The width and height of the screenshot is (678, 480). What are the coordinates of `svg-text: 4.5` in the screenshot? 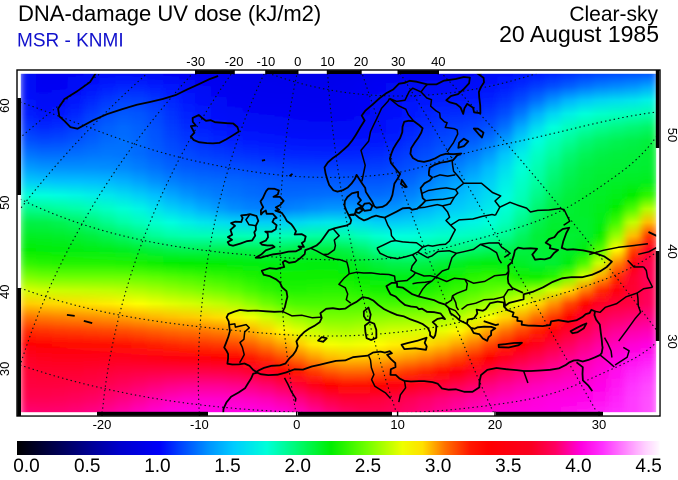 It's located at (648, 466).